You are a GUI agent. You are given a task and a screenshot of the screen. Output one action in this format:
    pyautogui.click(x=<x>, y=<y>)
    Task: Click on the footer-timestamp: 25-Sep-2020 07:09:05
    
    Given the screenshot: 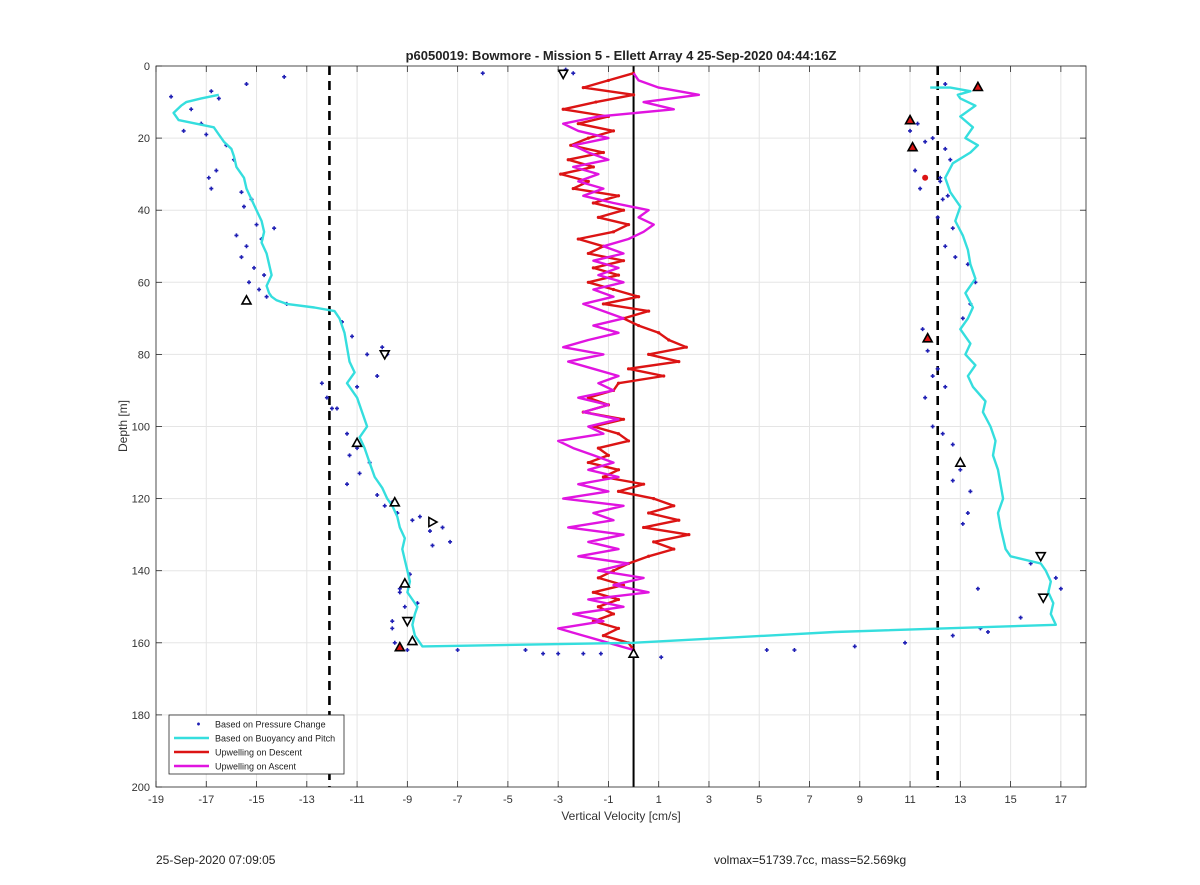 What is the action you would take?
    pyautogui.click(x=216, y=860)
    